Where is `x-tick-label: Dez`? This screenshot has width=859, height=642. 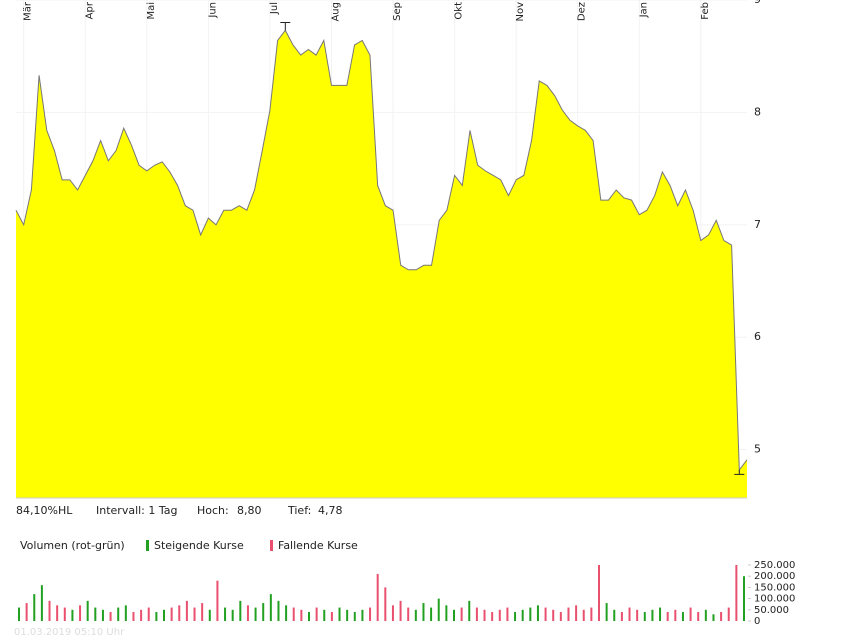 x-tick-label: Dez is located at coordinates (582, 11).